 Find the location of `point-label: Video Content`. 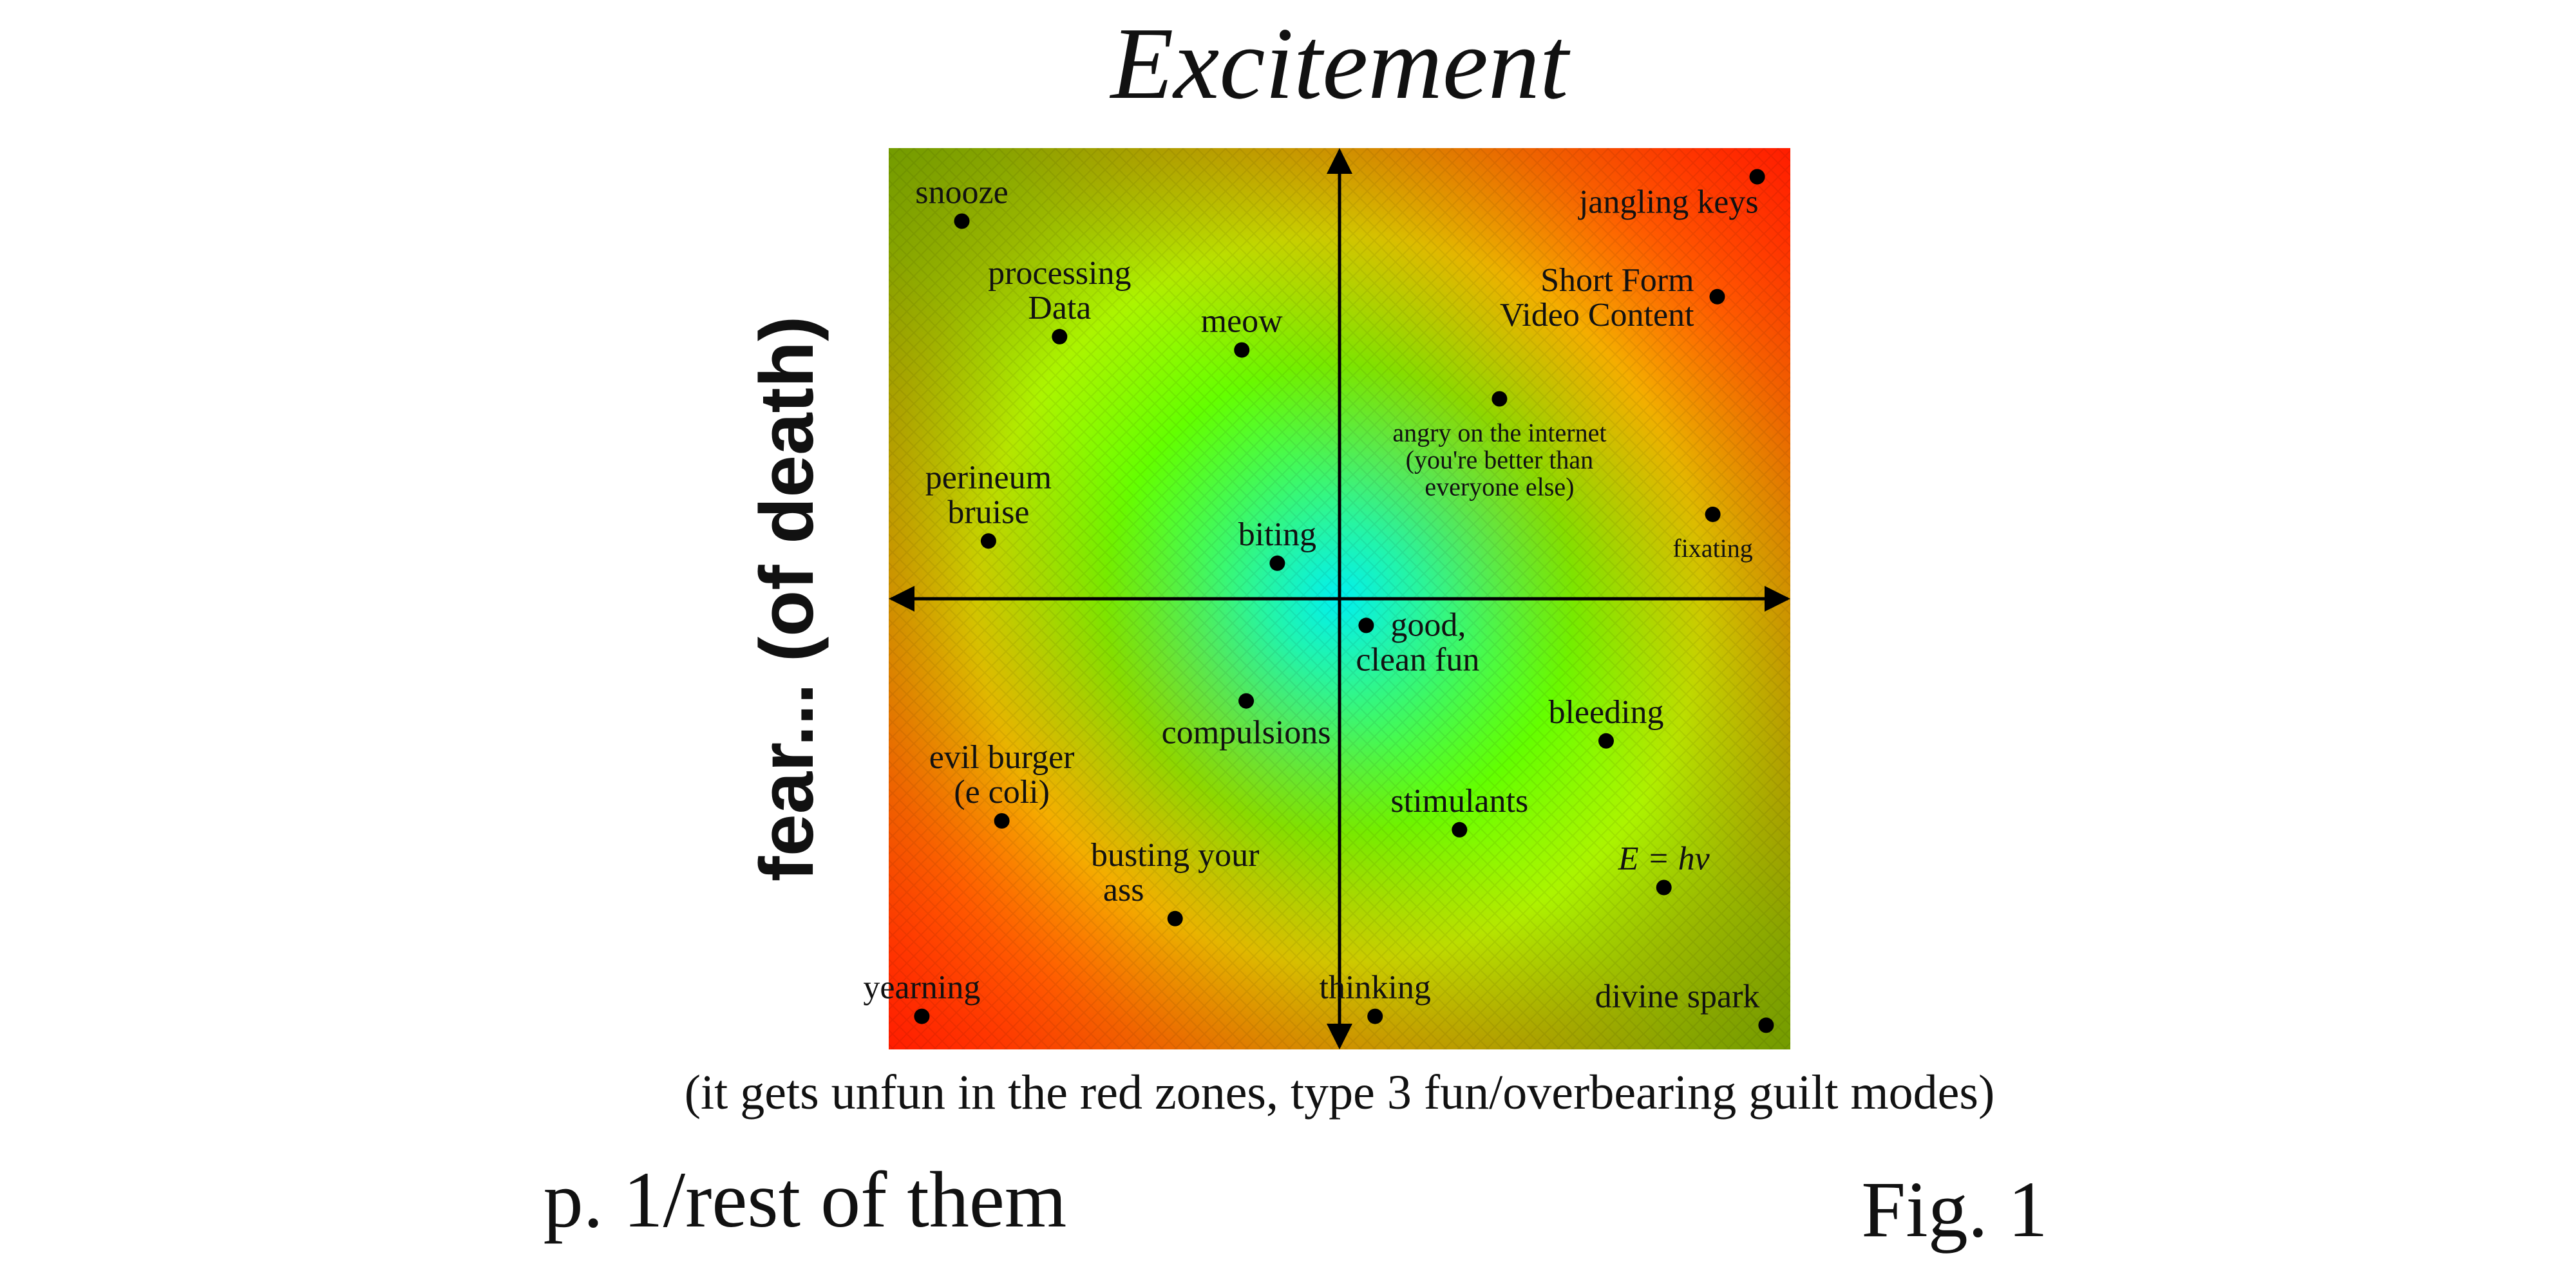

point-label: Video Content is located at coordinates (1597, 315).